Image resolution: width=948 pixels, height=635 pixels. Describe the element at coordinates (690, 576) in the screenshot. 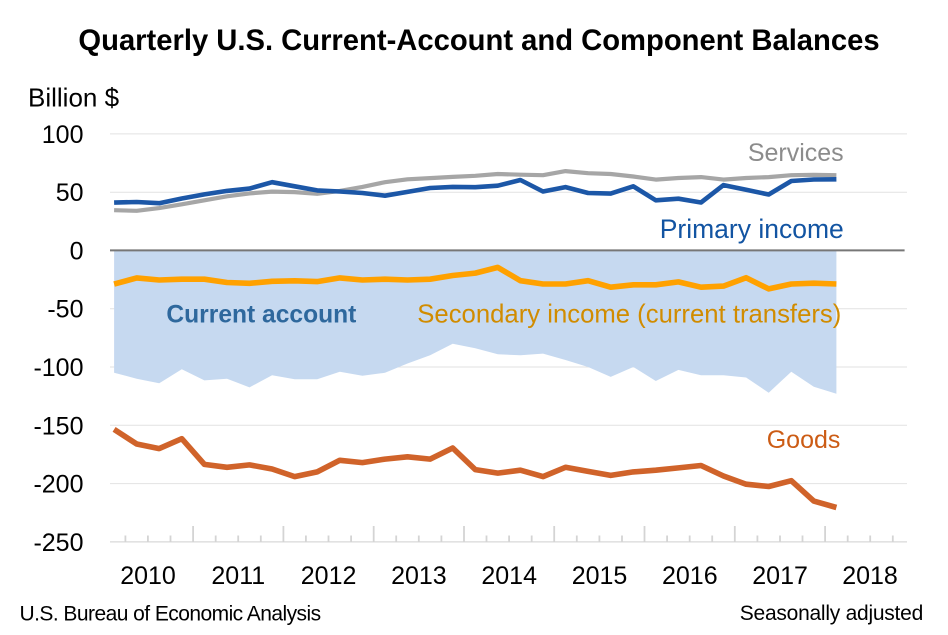

I see `svg-text: 2016` at that location.